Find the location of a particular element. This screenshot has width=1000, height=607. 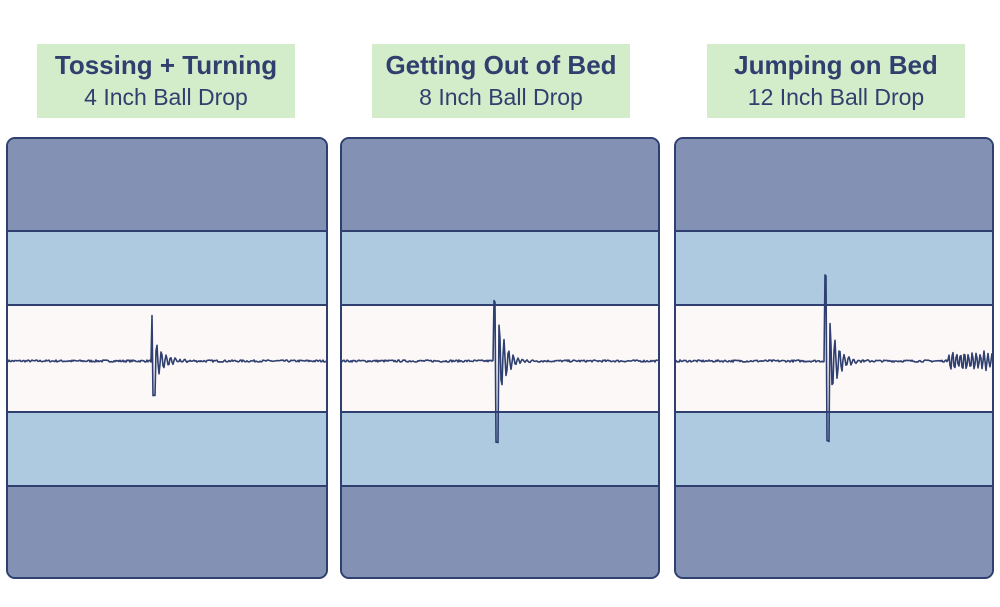

label-subtitle: 12 Inch Ball Drop is located at coordinates (836, 97).